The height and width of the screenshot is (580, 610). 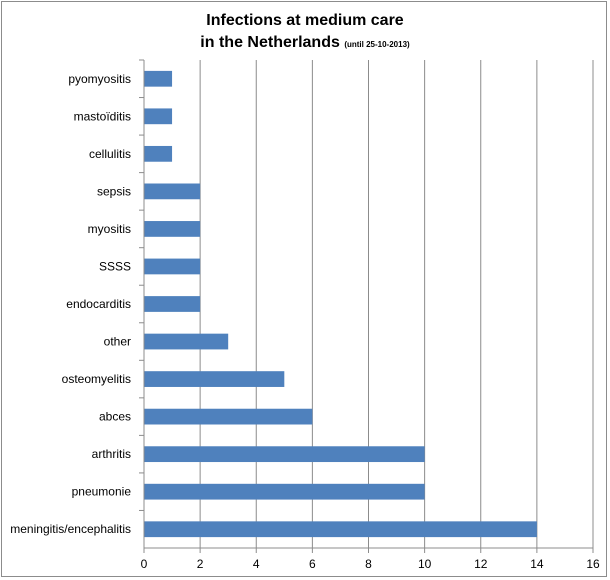 I want to click on category-label: abces, so click(x=115, y=417).